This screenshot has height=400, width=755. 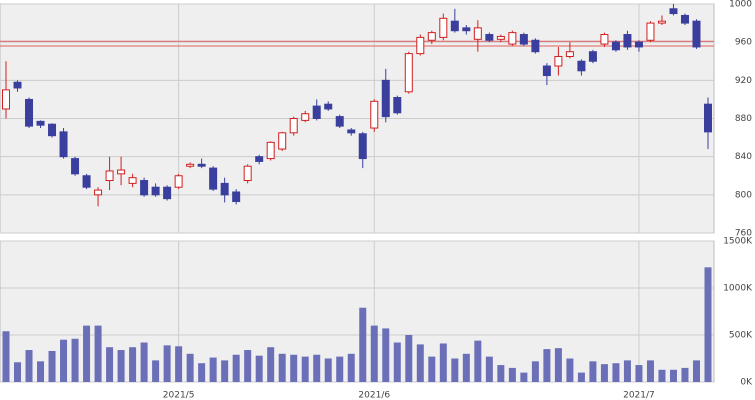 What do you see at coordinates (743, 195) in the screenshot?
I see `y-tick-label: 800` at bounding box center [743, 195].